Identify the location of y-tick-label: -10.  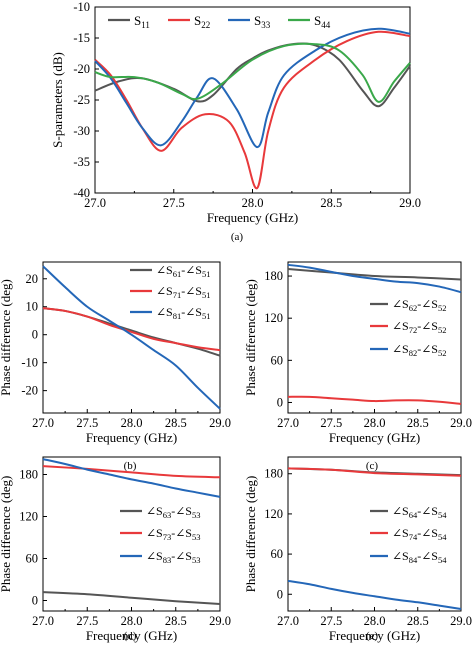
(81, 7).